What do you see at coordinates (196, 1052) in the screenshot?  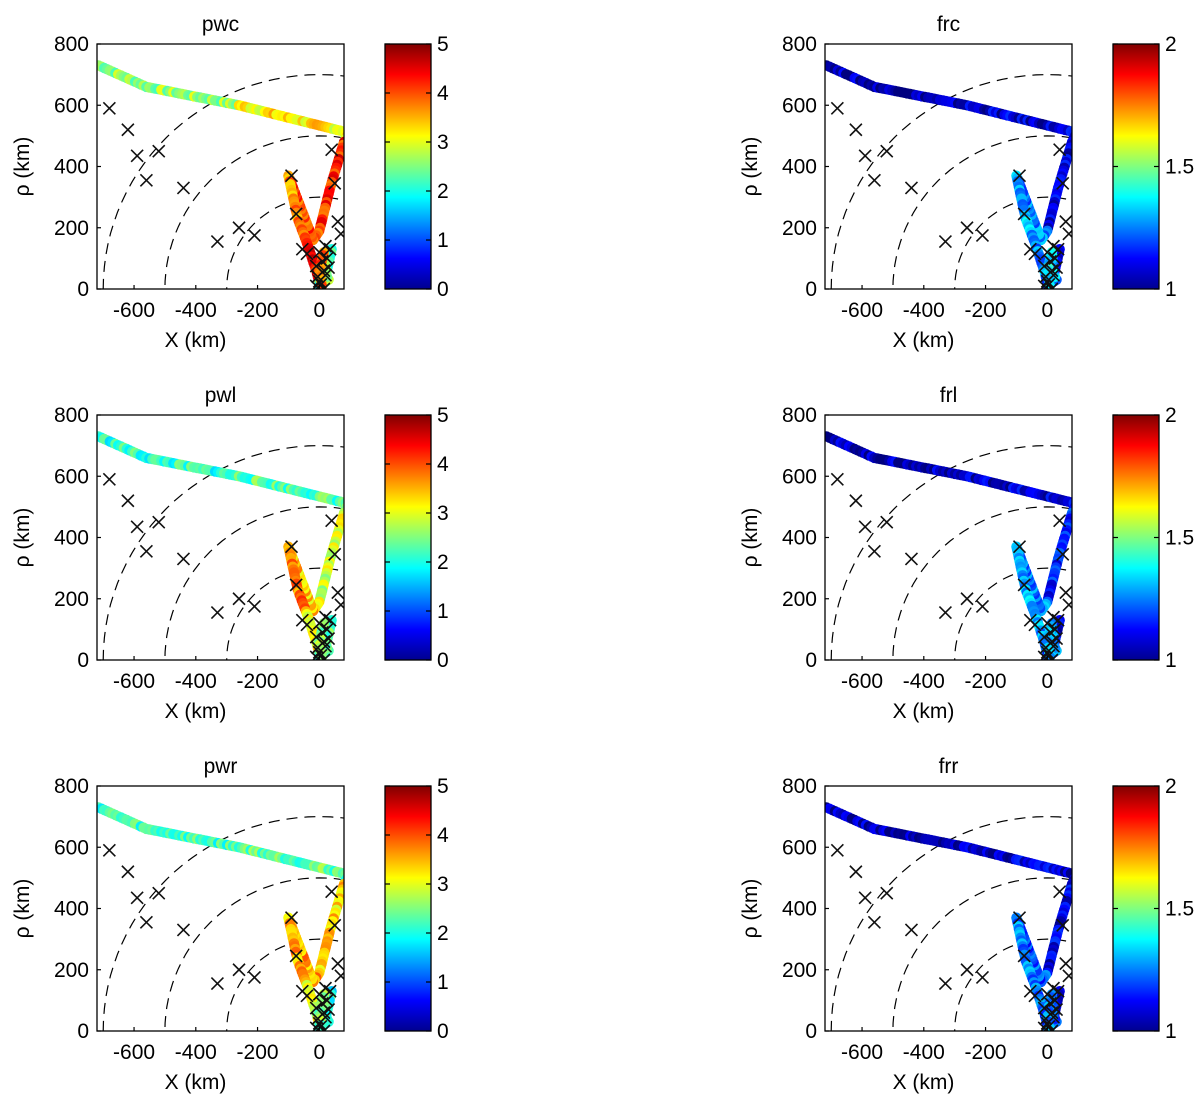 I see `x-tick-label: -400` at bounding box center [196, 1052].